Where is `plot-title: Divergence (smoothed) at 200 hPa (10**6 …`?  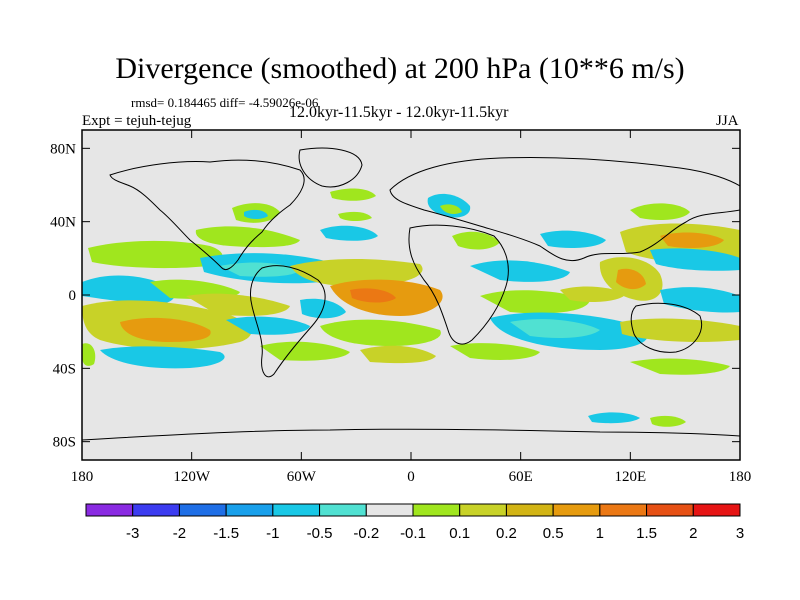 plot-title: Divergence (smoothed) at 200 hPa (10**6 … is located at coordinates (400, 68).